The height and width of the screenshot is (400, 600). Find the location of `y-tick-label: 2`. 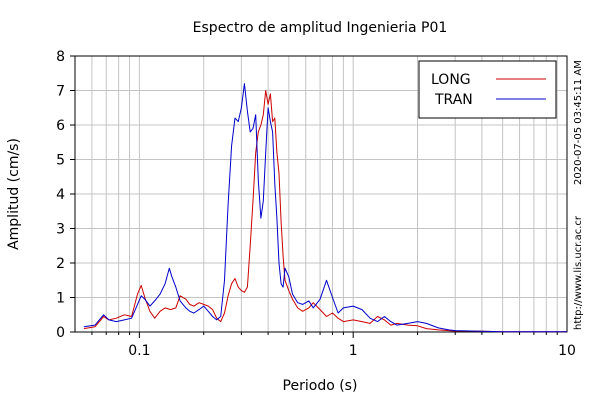

y-tick-label: 2 is located at coordinates (60, 264).